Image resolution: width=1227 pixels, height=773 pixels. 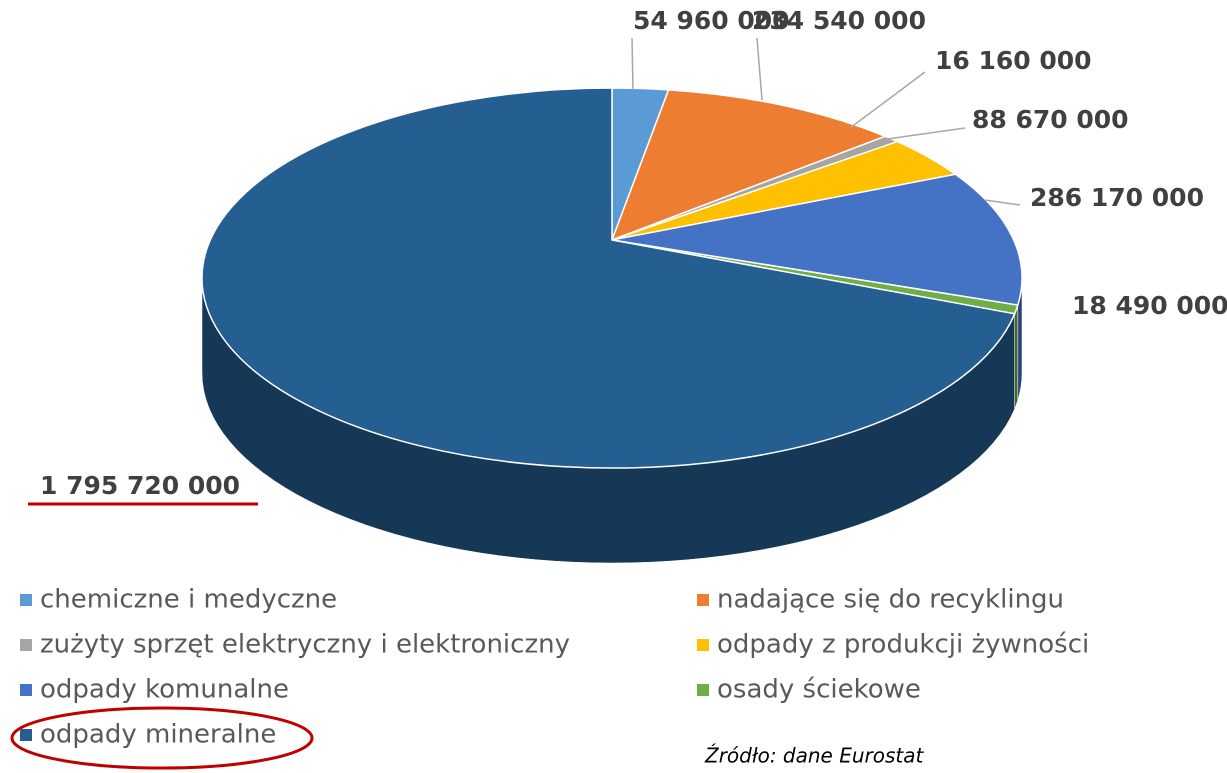 I want to click on data-label: 234 540 000, so click(x=839, y=20).